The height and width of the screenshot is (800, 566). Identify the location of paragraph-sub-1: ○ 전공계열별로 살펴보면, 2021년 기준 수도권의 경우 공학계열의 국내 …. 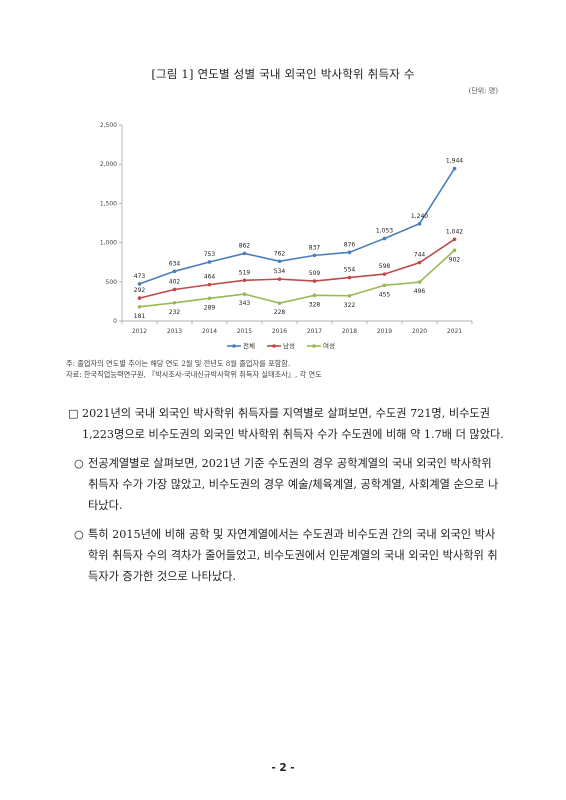
(286, 484).